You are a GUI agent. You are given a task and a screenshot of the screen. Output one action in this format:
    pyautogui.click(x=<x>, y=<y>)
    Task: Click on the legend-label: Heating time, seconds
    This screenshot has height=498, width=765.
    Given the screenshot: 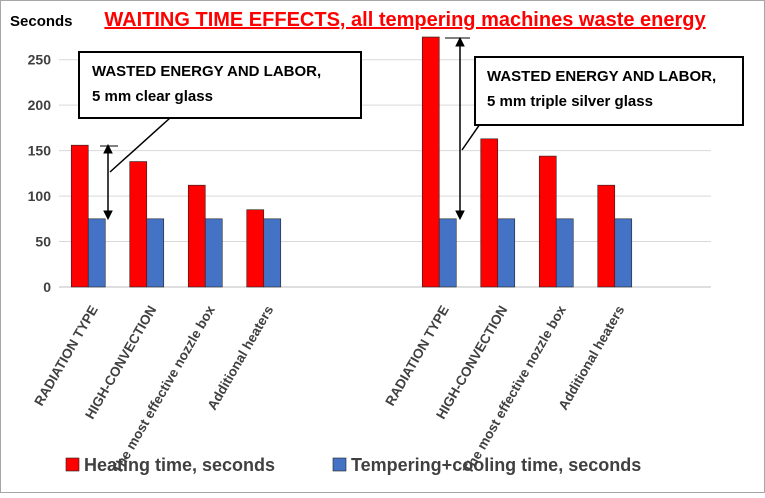 What is the action you would take?
    pyautogui.click(x=179, y=465)
    